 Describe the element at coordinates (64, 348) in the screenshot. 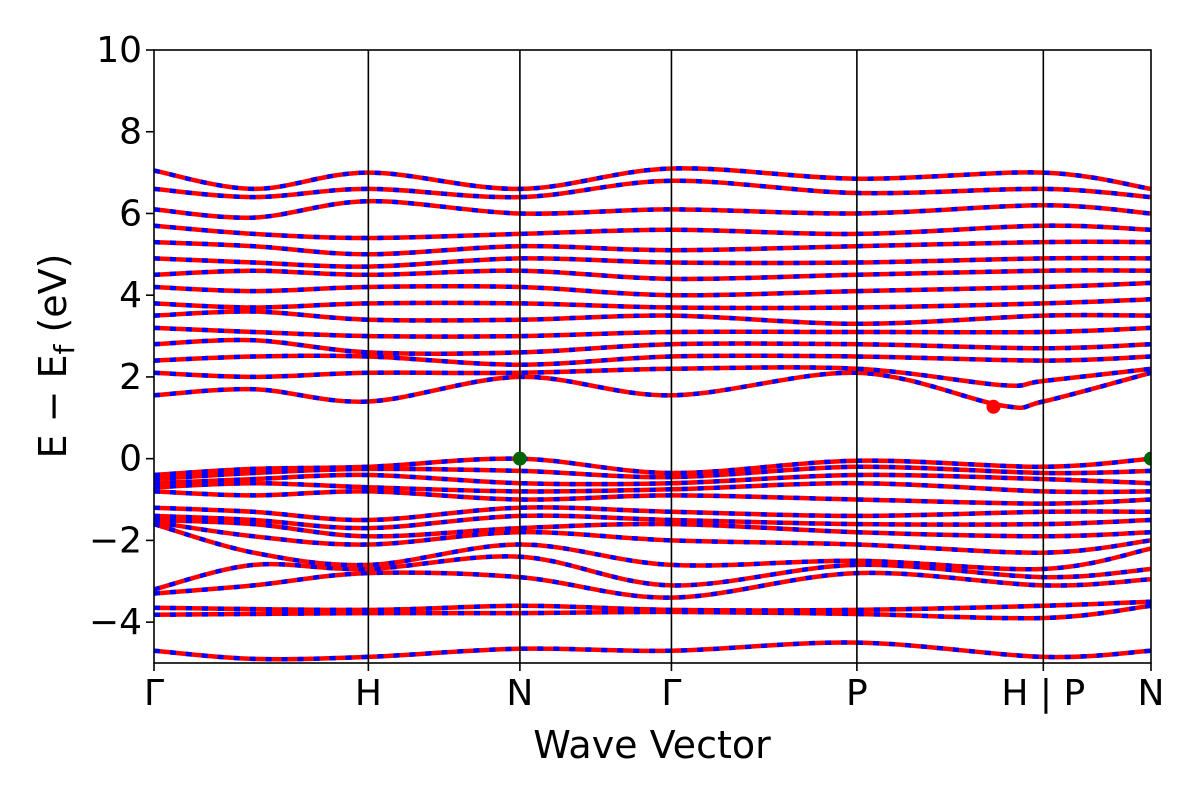

I see `y-axis-label-subscript: f` at that location.